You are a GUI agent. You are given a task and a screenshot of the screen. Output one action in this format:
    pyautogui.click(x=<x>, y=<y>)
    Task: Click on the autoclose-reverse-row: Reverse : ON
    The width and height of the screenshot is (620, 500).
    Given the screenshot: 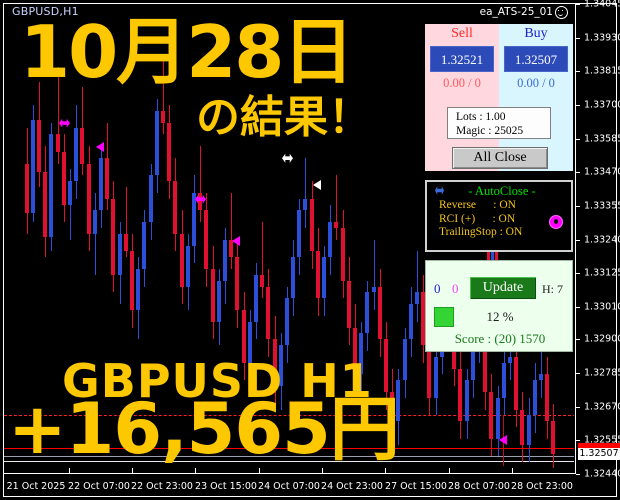 What is the action you would take?
    pyautogui.click(x=477, y=205)
    